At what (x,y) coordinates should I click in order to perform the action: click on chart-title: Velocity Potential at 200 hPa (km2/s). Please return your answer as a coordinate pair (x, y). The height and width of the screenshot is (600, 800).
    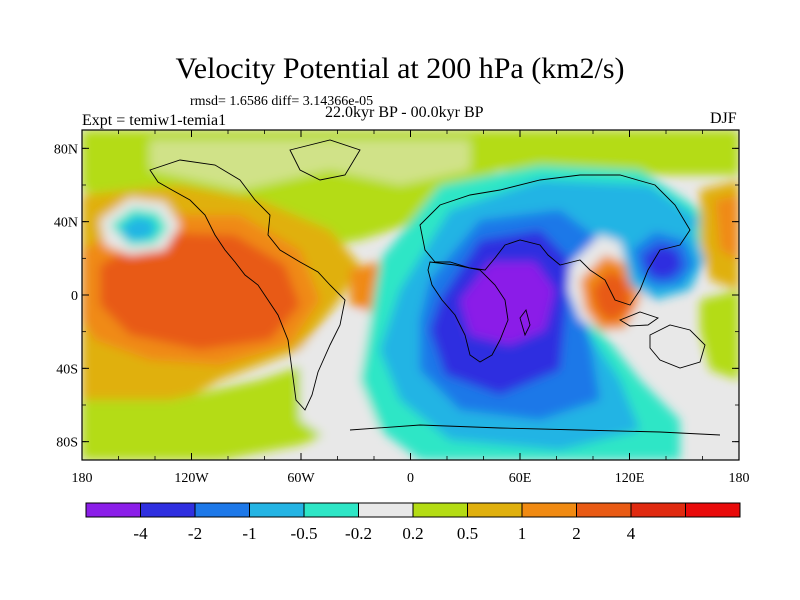
    Looking at the image, I should click on (400, 68).